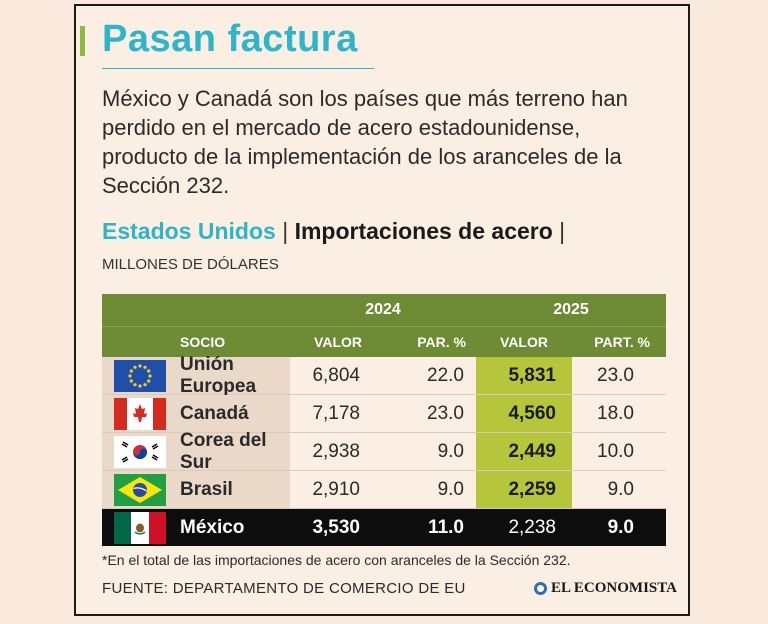 The image size is (768, 624). Describe the element at coordinates (336, 413) in the screenshot. I see `valor-2024-cell: 7,178` at that location.